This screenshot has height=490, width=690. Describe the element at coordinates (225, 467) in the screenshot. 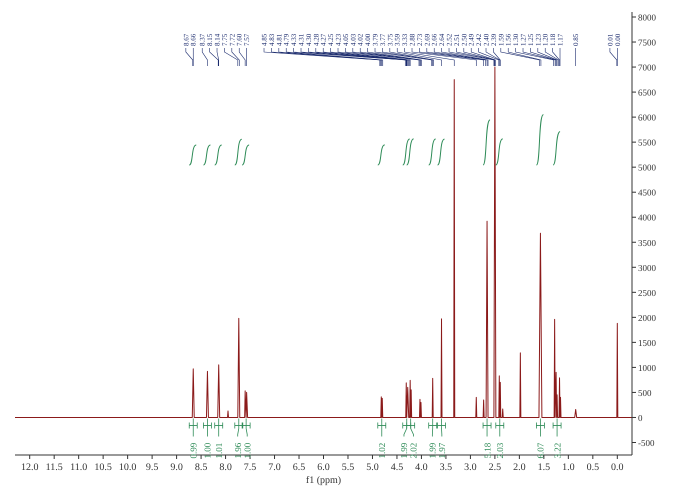

I see `x-tick-label: 8.0` at that location.